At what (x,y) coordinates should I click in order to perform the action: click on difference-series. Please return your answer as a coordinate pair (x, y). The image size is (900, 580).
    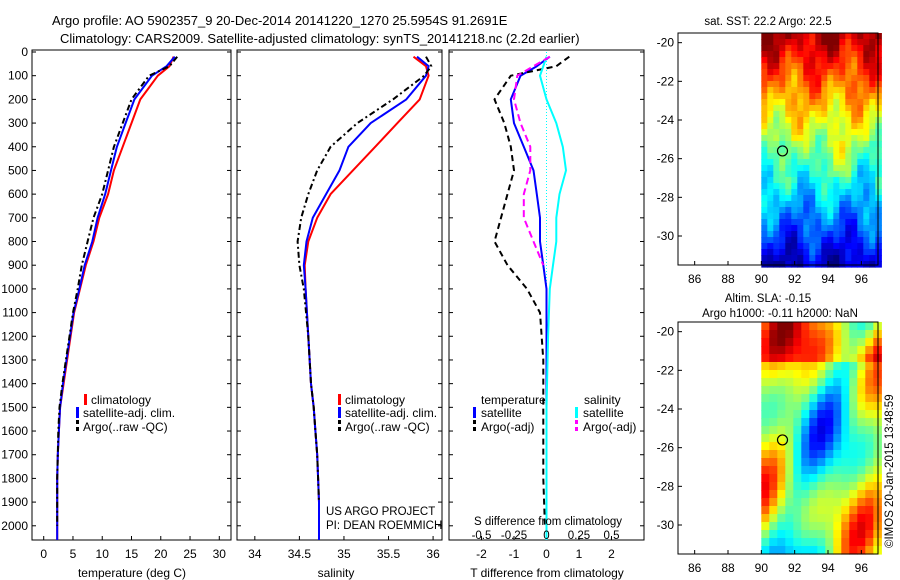
    Looking at the image, I should click on (531, 296).